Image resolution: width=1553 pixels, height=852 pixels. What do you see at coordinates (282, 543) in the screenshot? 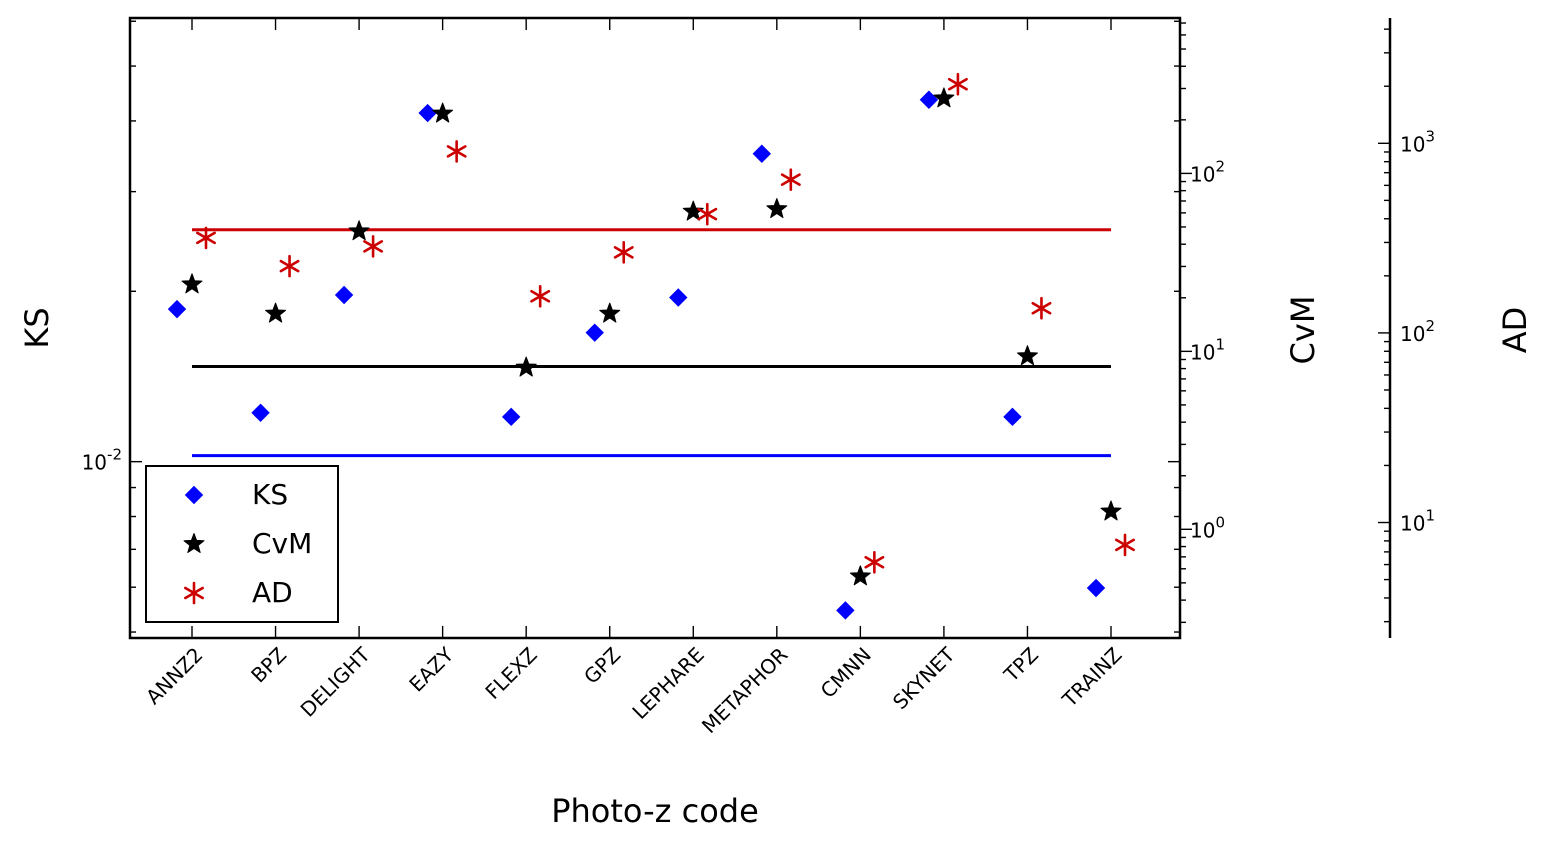
I see `legend-label-cvm: CvM` at bounding box center [282, 543].